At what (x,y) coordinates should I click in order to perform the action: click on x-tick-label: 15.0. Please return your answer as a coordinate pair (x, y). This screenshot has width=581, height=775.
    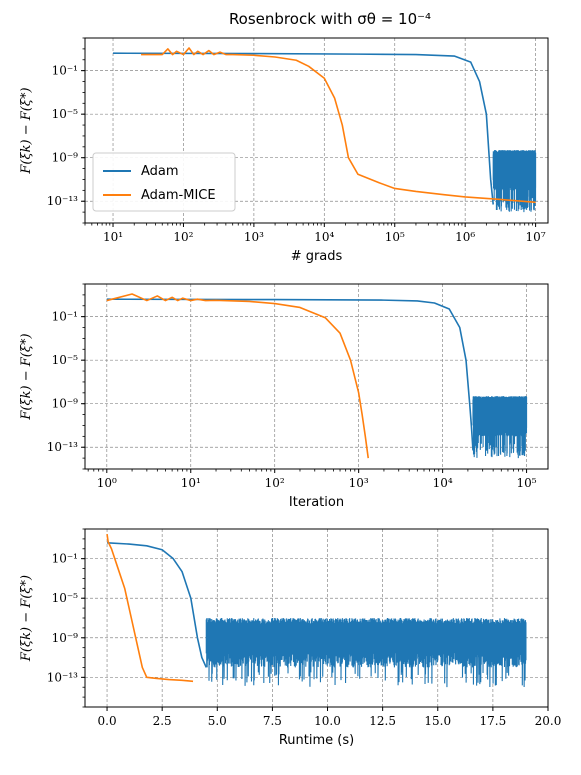
    Looking at the image, I should click on (437, 721).